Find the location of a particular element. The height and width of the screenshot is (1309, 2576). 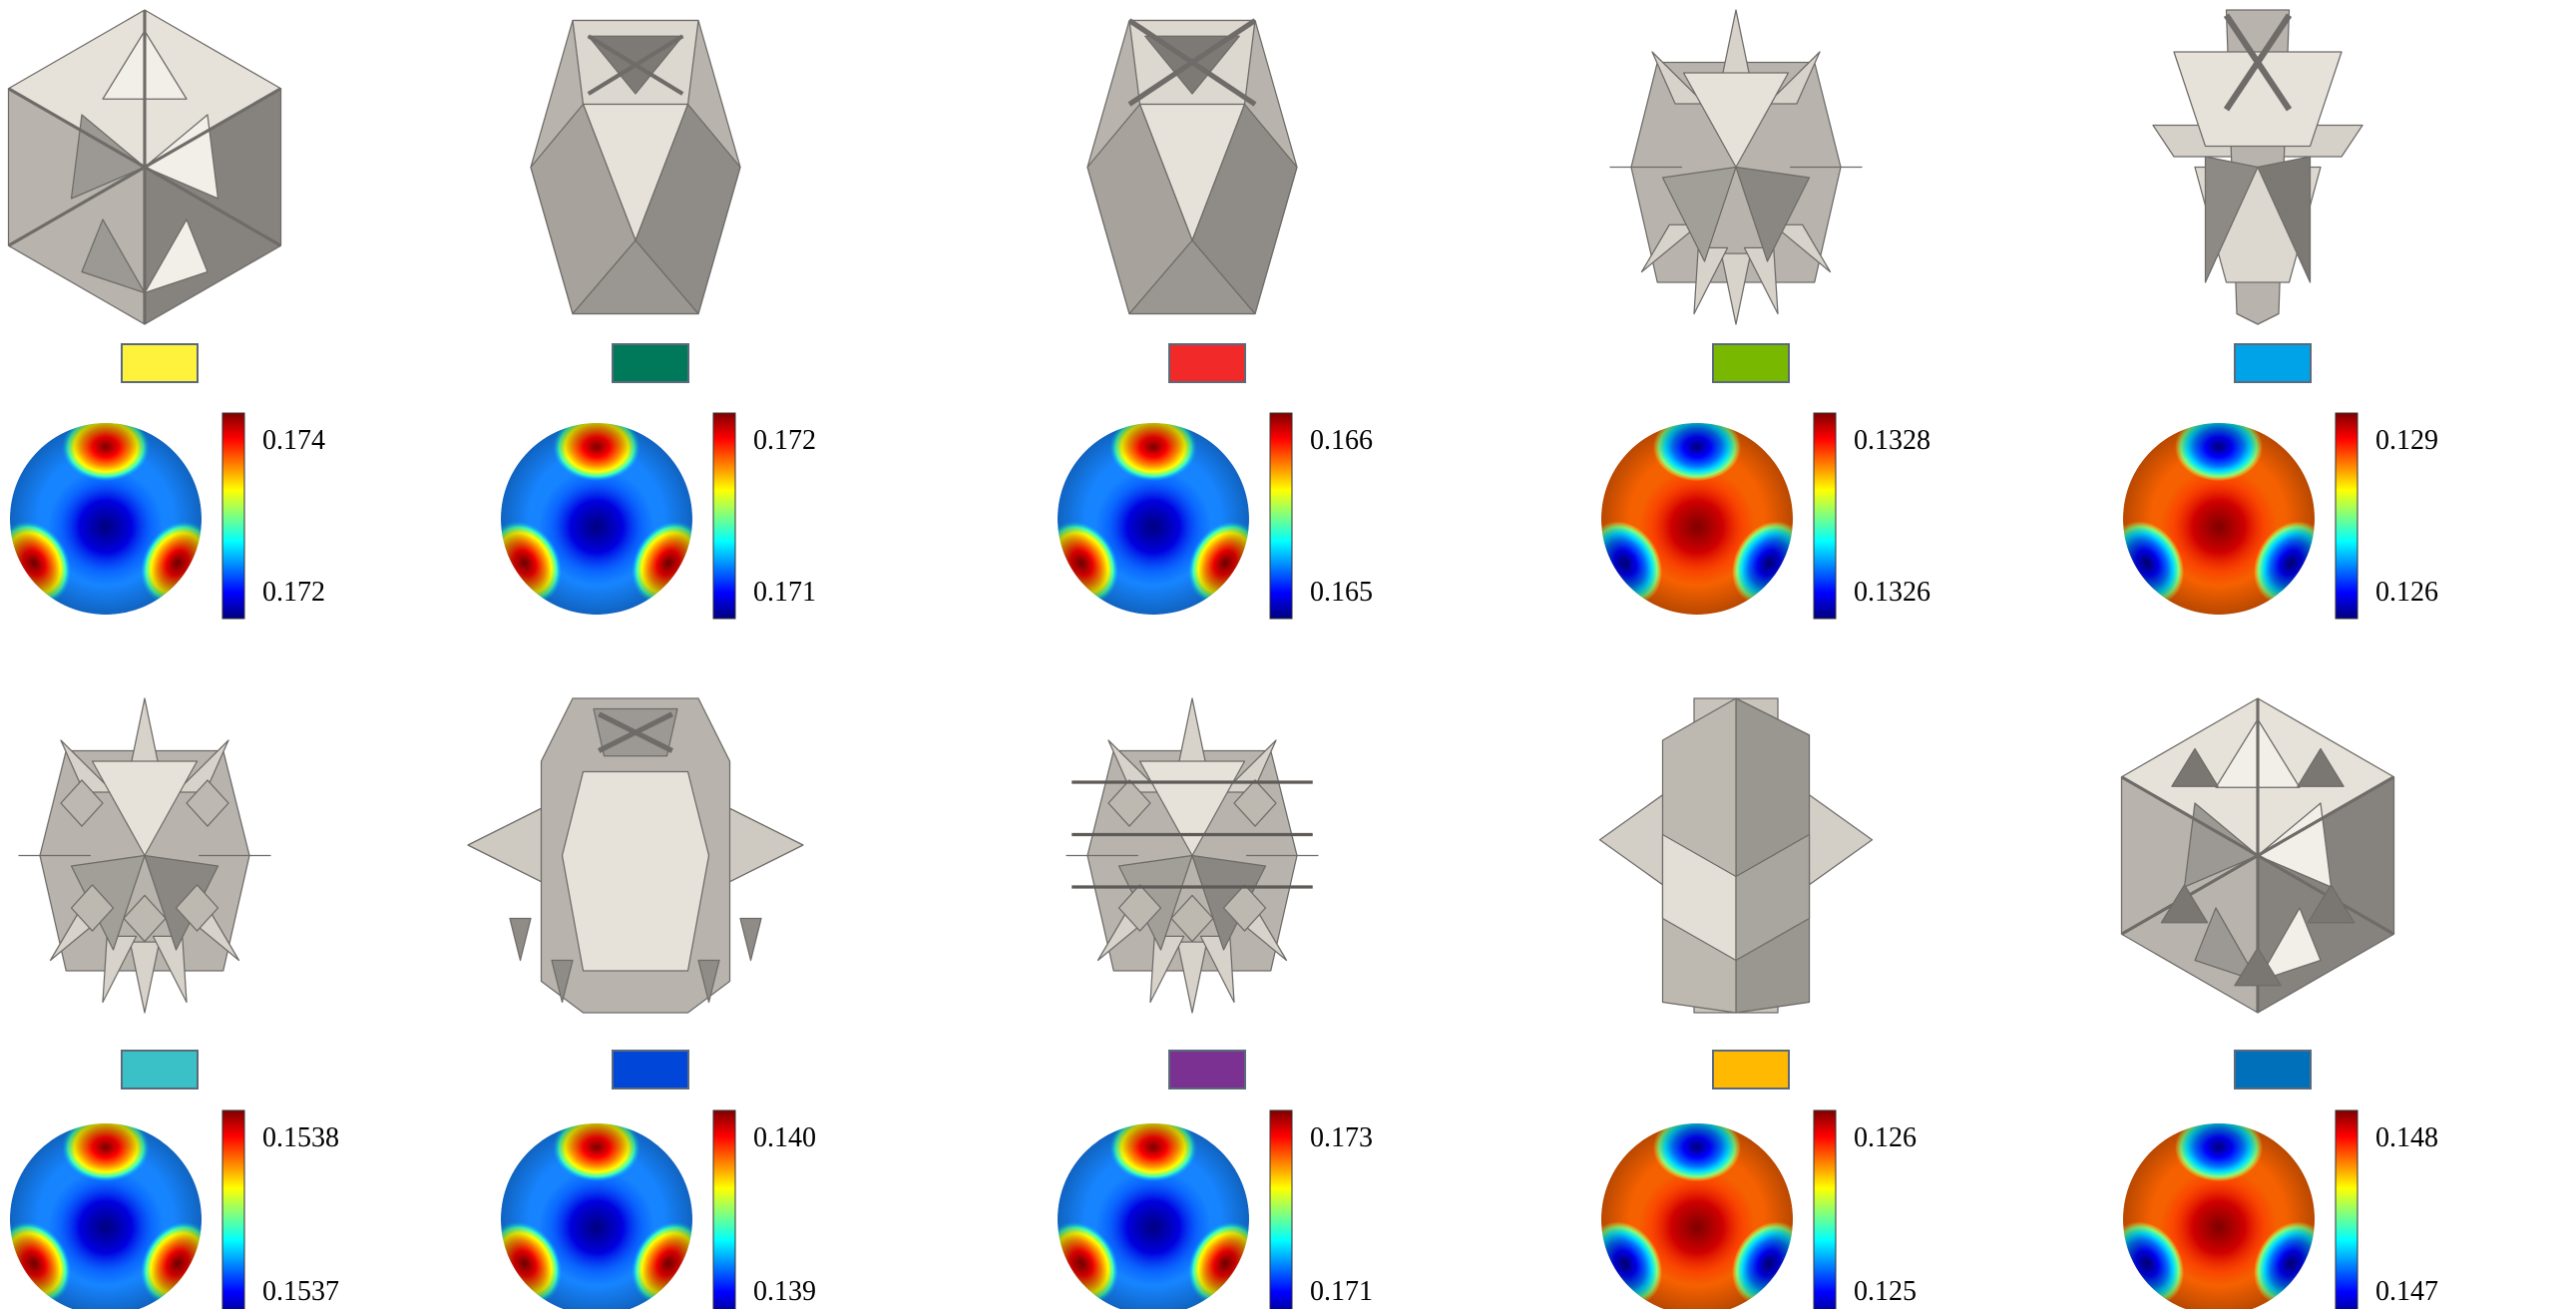

structure-panel: 0.148 0.147 is located at coordinates (2279, 1003).